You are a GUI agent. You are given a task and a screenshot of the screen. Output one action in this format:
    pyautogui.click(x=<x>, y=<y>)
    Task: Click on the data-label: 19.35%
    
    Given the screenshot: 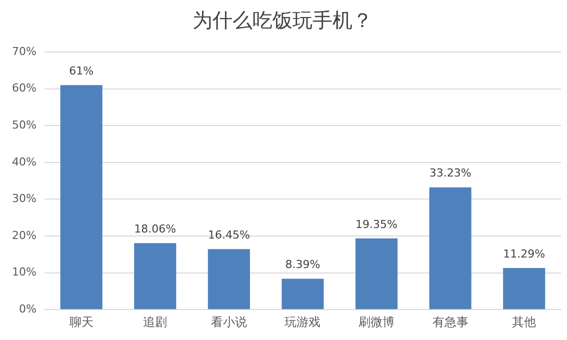 What is the action you would take?
    pyautogui.click(x=377, y=224)
    